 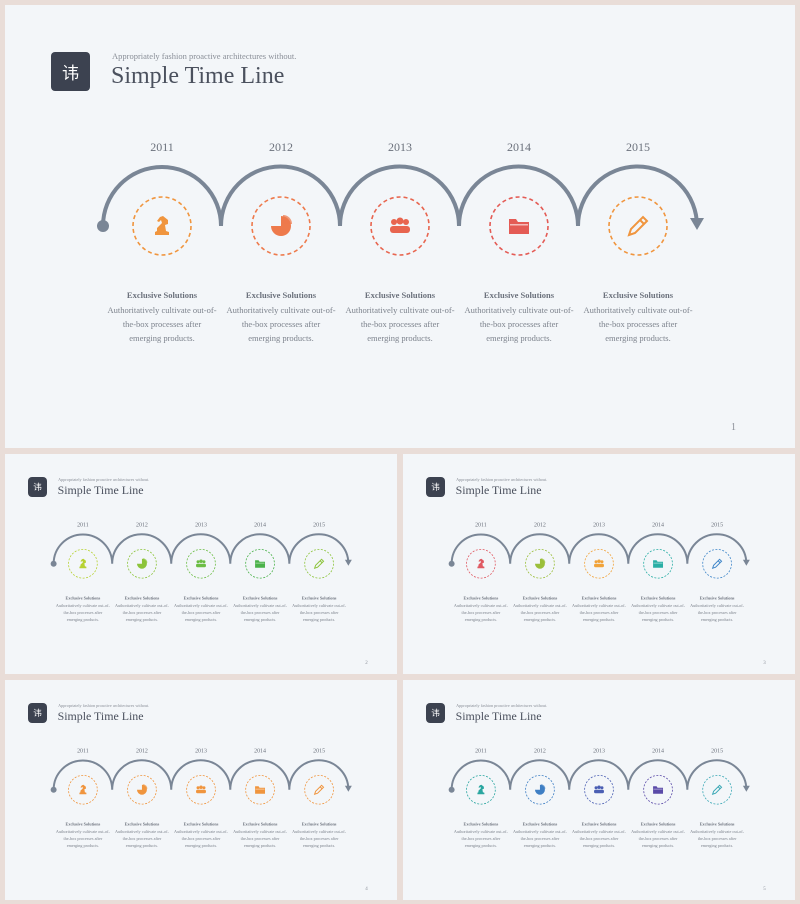 I want to click on page-number: 1, so click(x=733, y=427).